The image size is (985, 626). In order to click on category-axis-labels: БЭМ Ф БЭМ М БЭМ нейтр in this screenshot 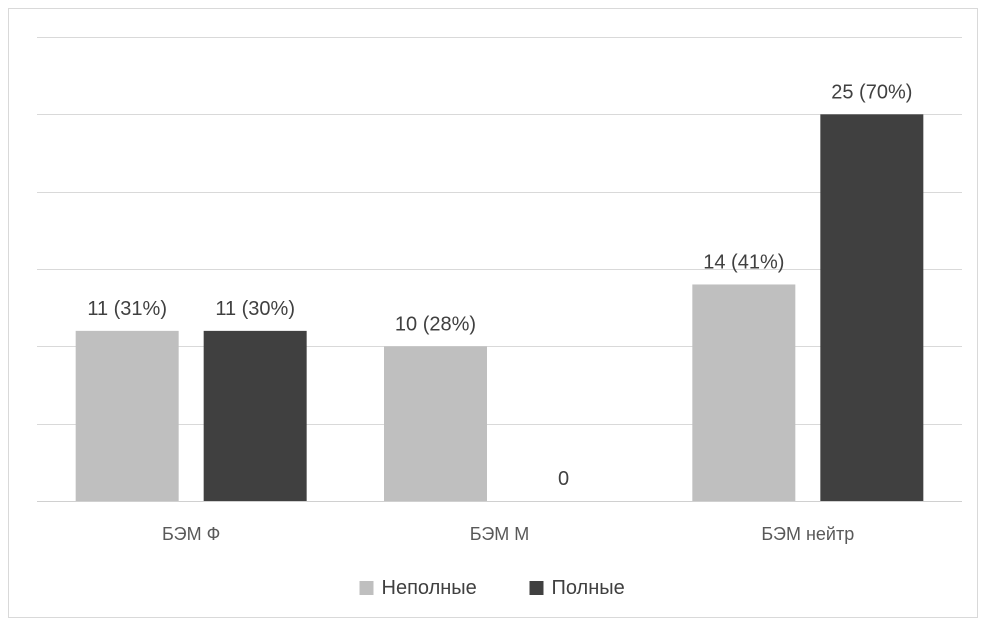, I will do `click(508, 534)`.